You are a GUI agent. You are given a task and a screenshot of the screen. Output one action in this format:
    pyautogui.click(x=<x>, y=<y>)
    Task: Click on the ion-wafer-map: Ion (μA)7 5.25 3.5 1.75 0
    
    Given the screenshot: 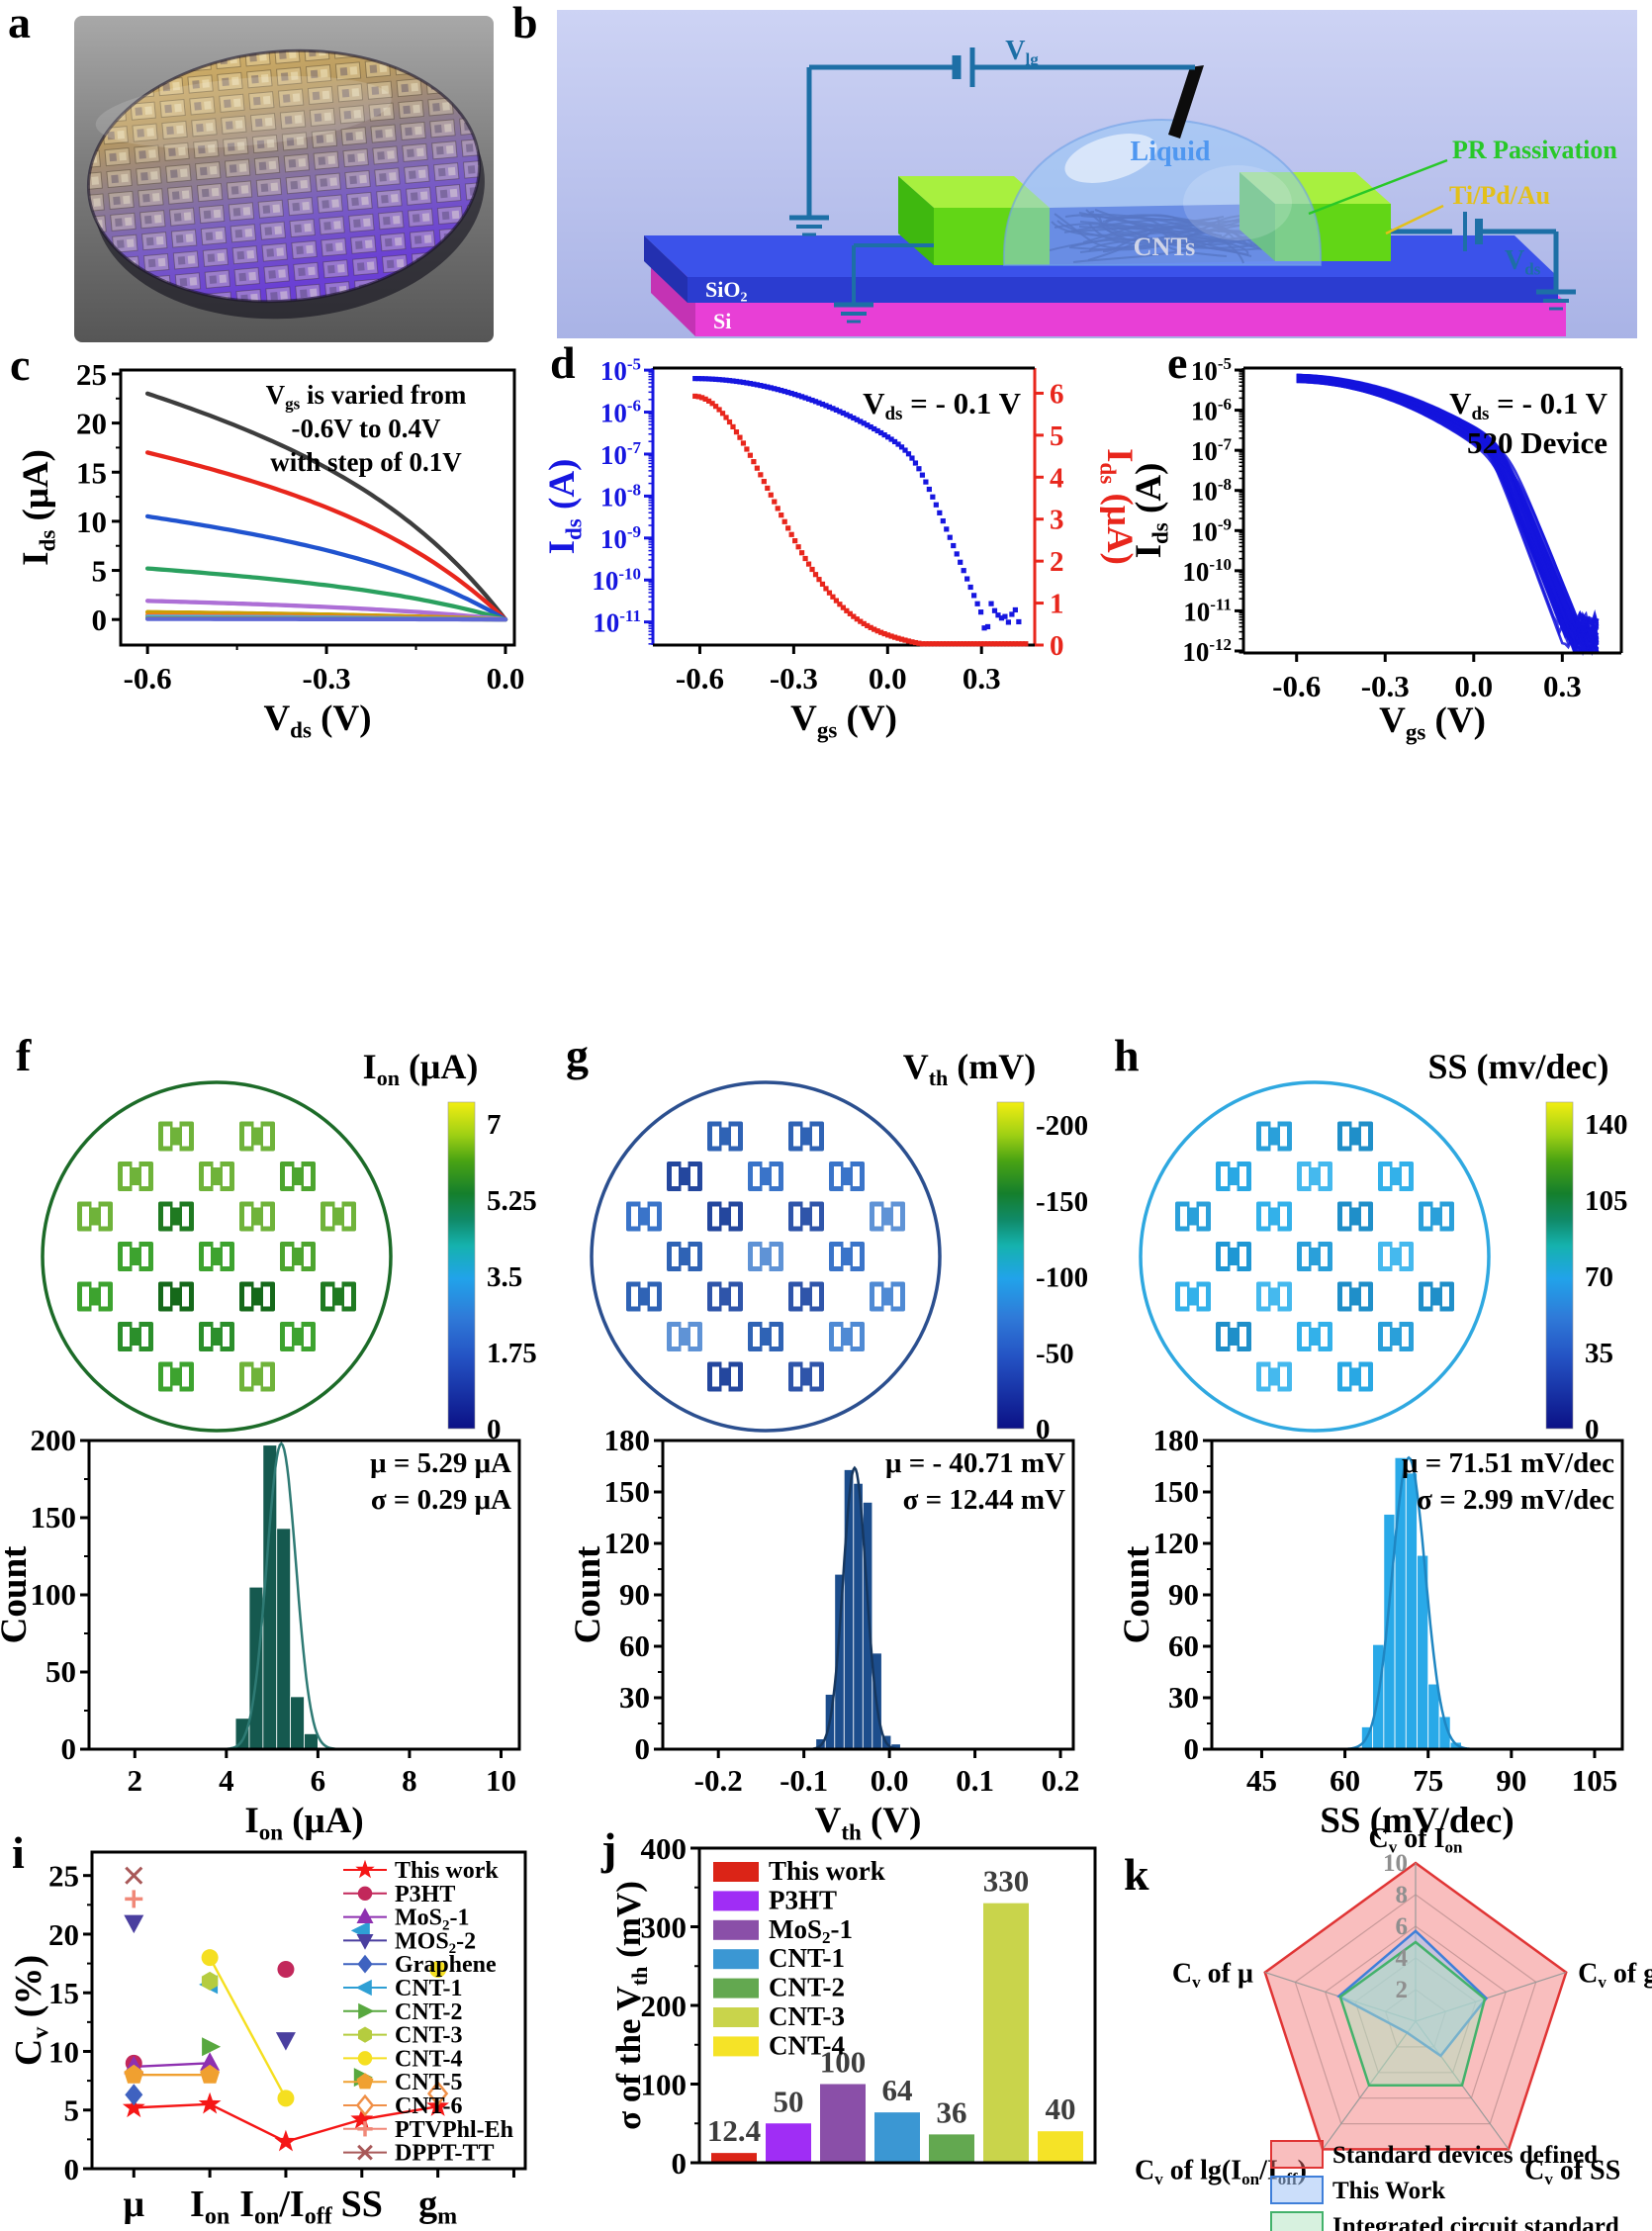 What is the action you would take?
    pyautogui.click(x=289, y=1246)
    